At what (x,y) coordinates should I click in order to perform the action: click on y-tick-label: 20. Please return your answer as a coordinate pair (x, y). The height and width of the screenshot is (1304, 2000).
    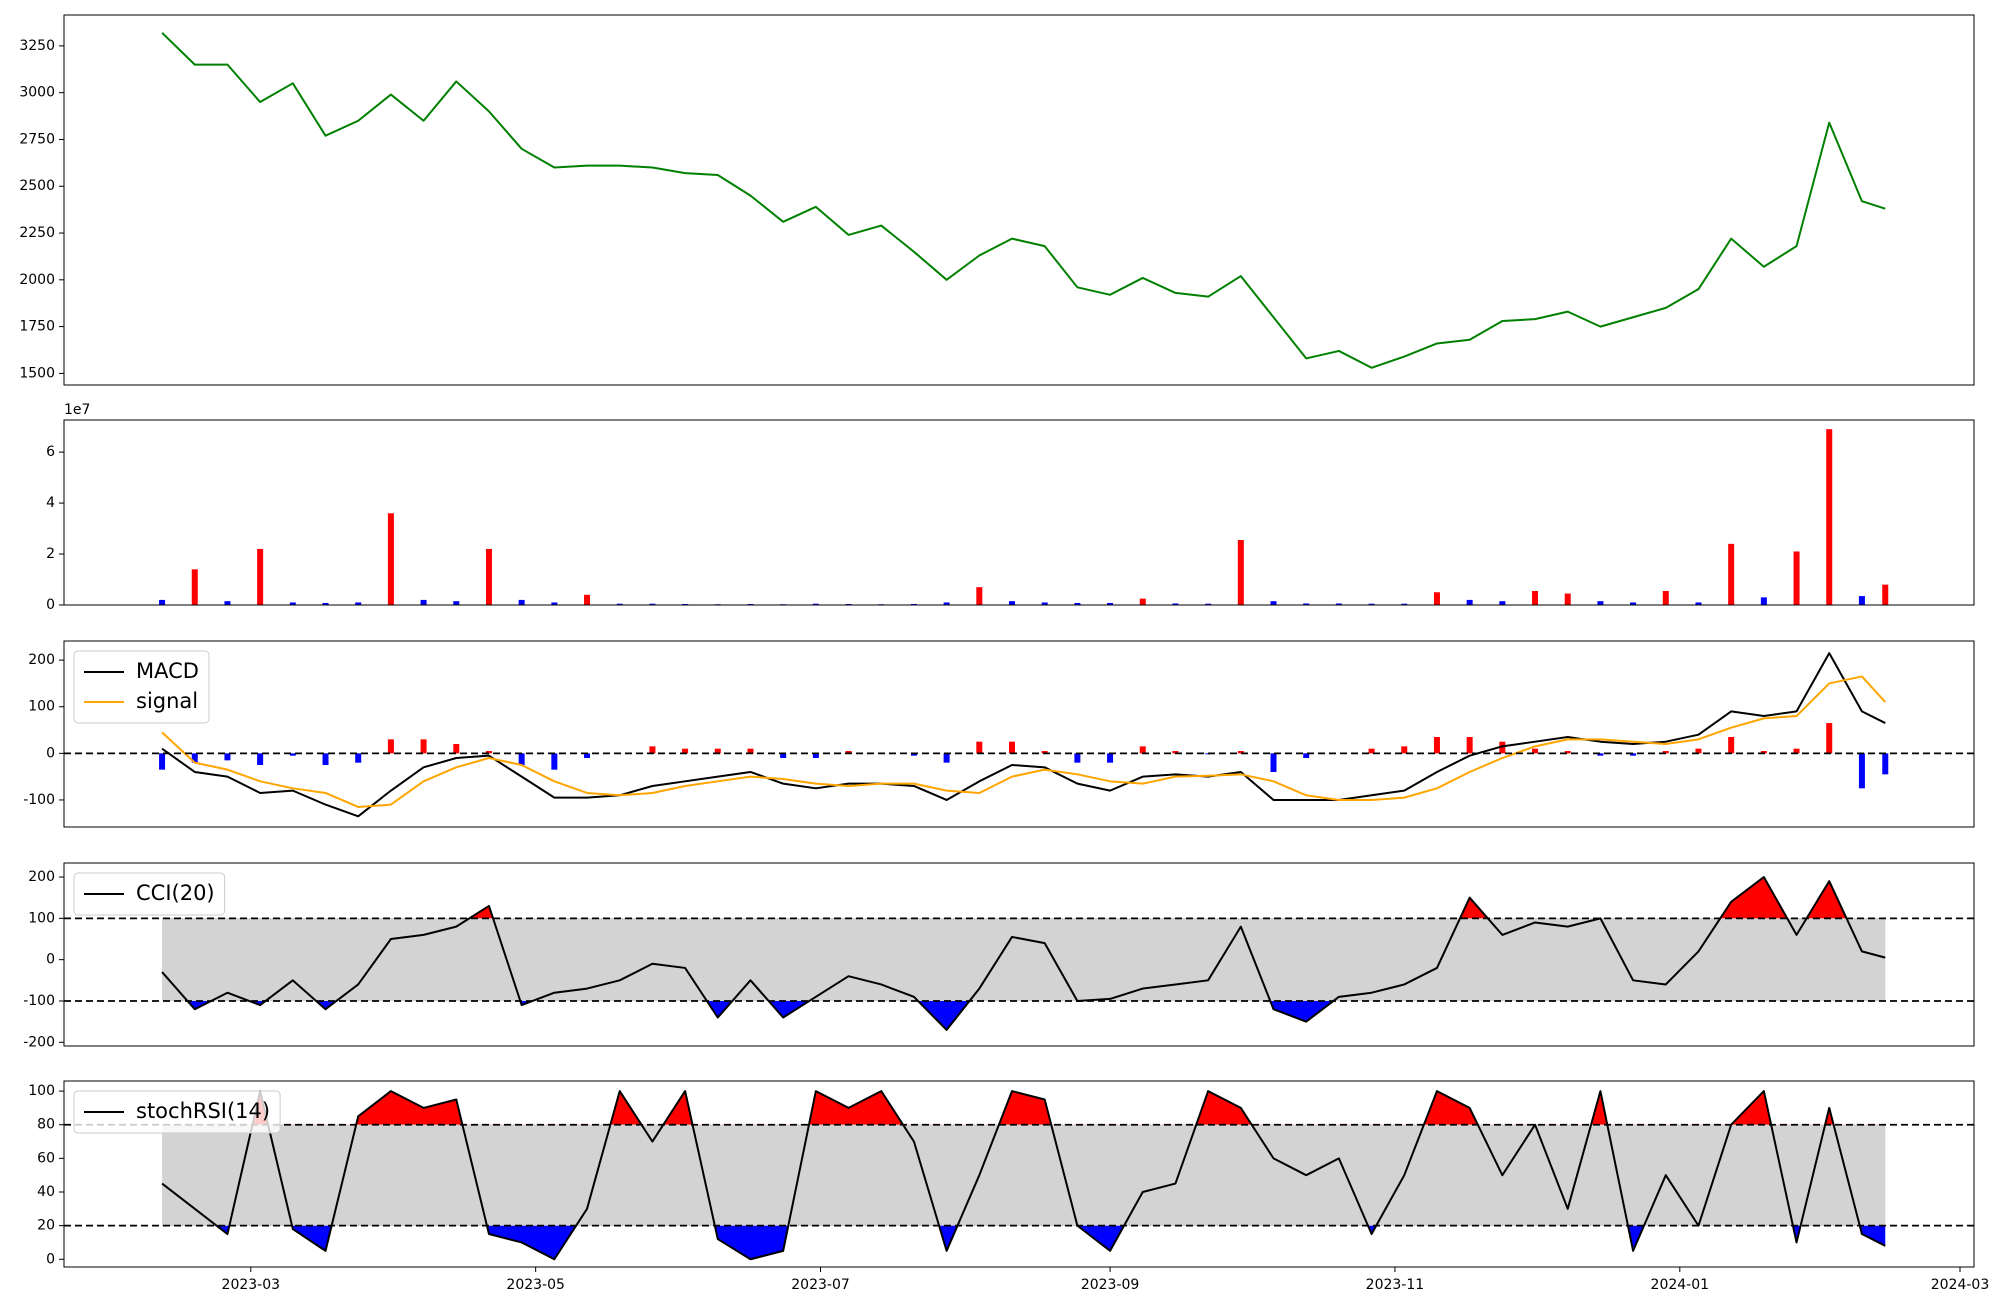
    Looking at the image, I should click on (46, 1226).